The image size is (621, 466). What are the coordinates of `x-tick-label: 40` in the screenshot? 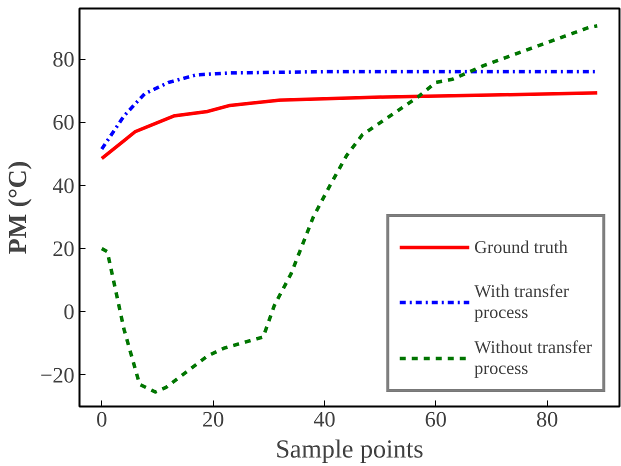 It's located at (324, 419).